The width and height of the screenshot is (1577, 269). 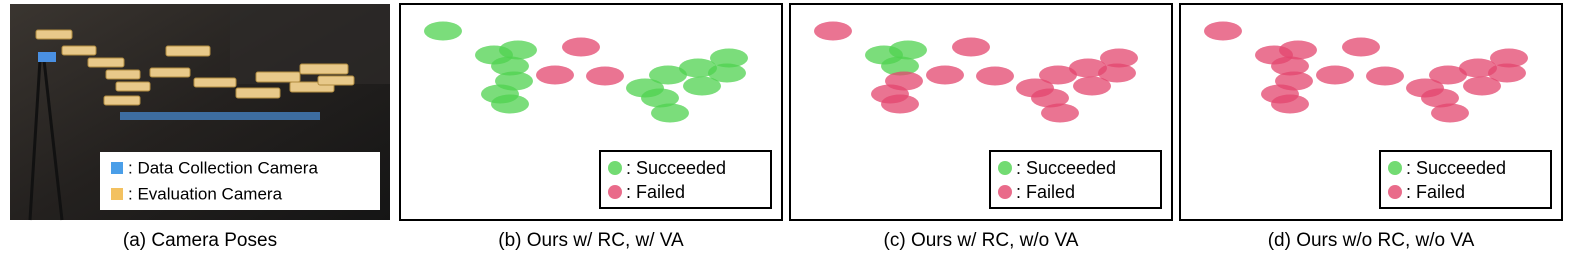 I want to click on caption: (b) Ours w/ RC, w/ VA, so click(x=591, y=240).